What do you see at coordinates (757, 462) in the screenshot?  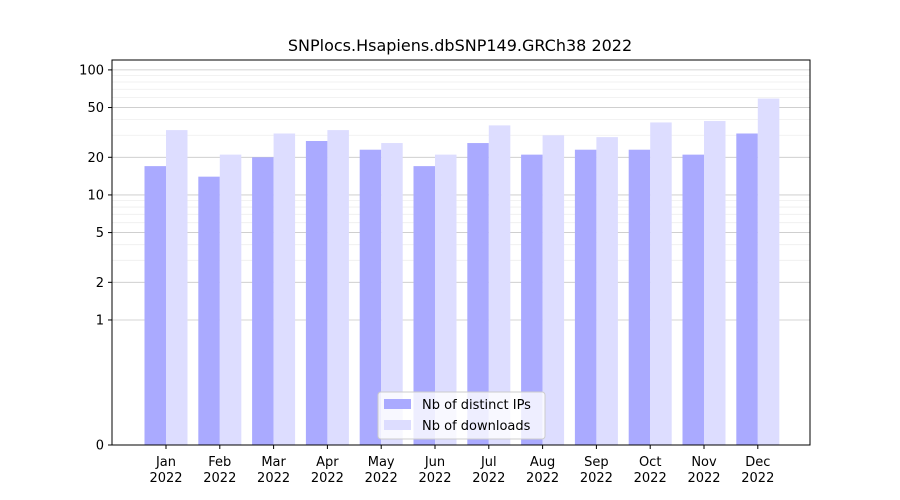 I see `x-tick-label-month: Dec` at bounding box center [757, 462].